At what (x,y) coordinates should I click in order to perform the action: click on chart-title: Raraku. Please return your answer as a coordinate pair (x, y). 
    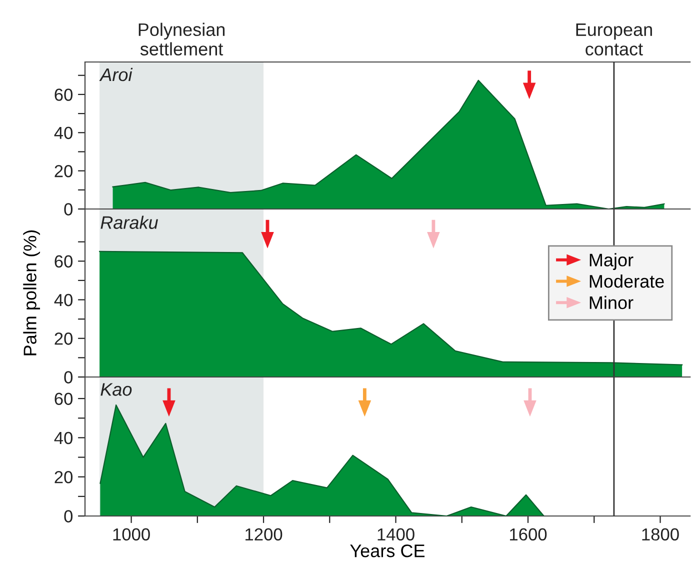
    Looking at the image, I should click on (129, 222).